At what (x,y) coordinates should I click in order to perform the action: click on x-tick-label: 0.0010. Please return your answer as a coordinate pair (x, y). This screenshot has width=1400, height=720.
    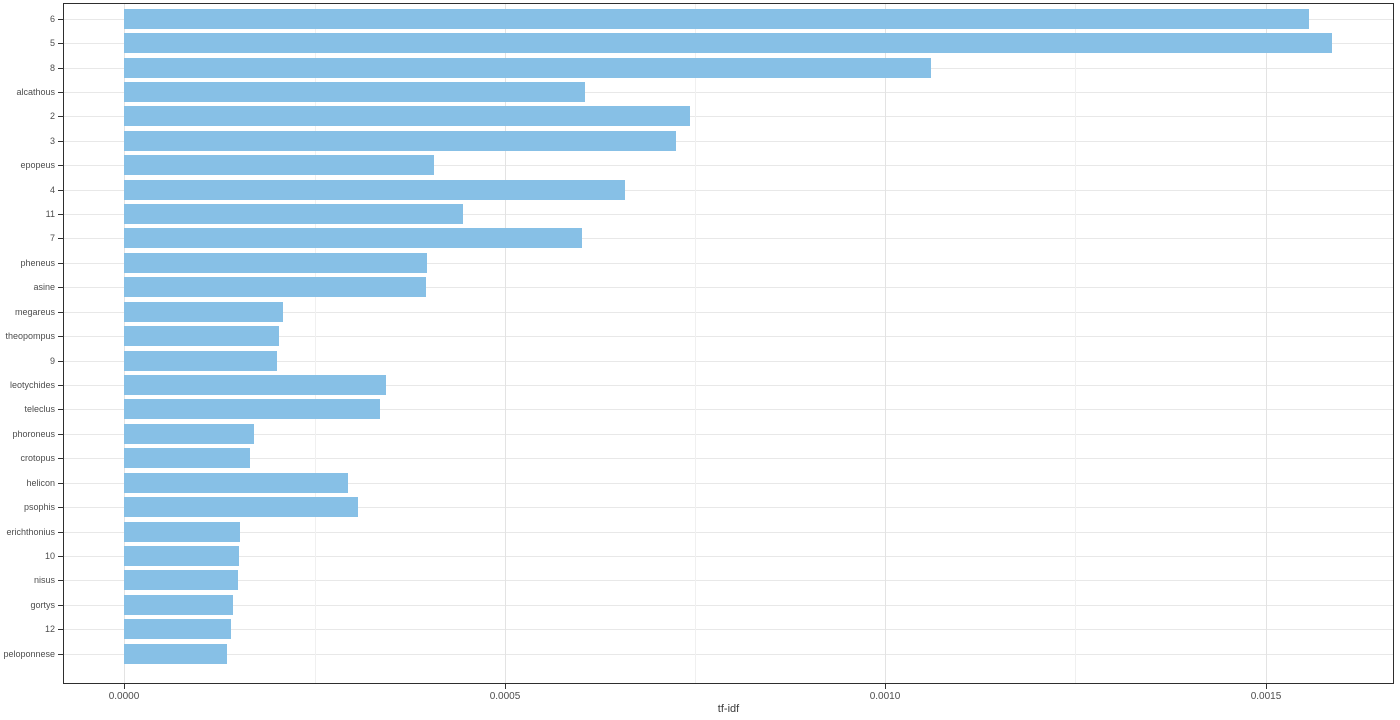
    Looking at the image, I should click on (885, 696).